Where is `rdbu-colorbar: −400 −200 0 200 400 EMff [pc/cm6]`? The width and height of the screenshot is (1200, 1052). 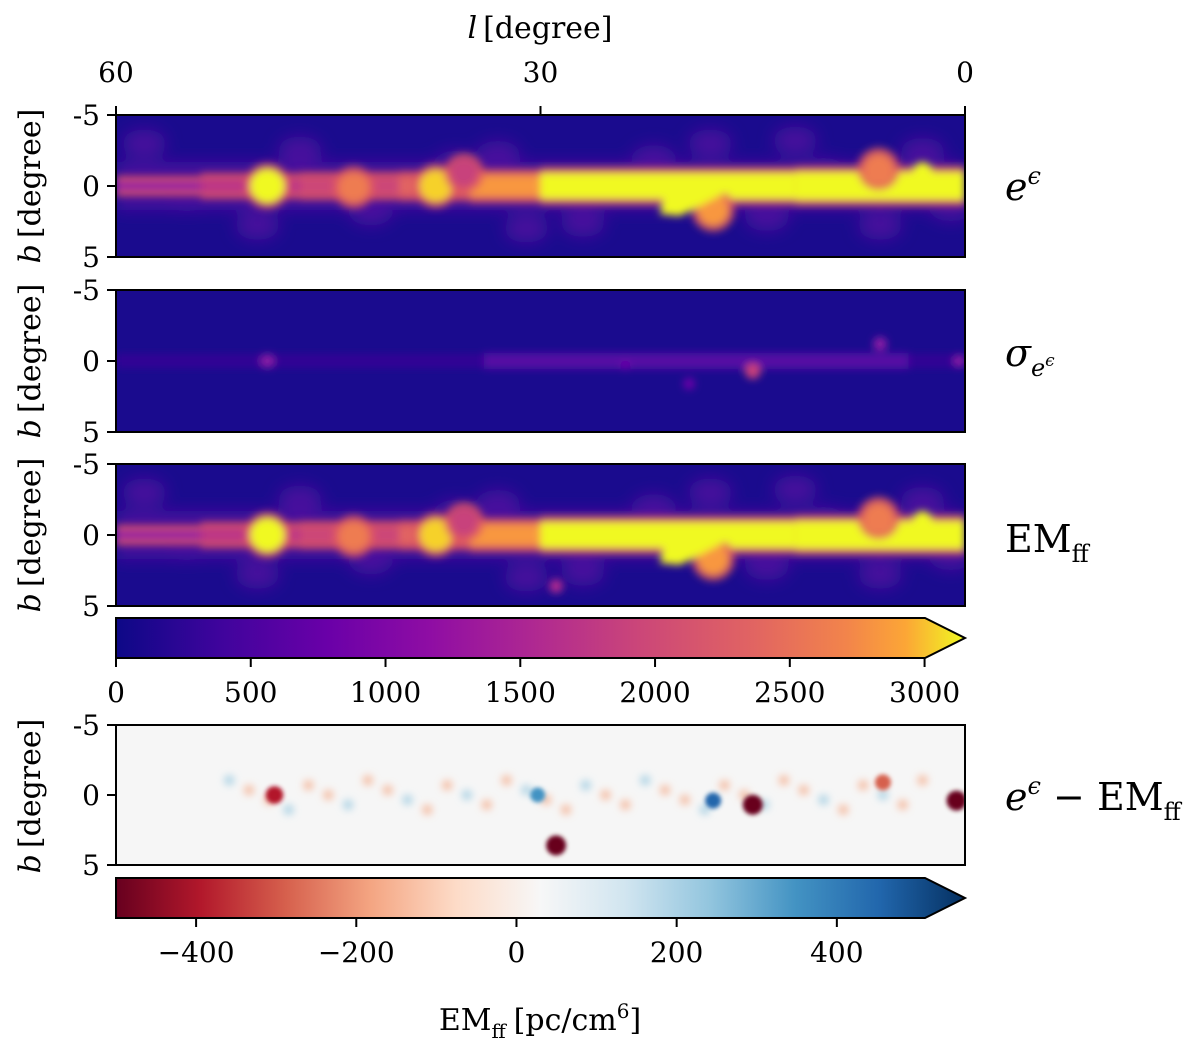 rdbu-colorbar: −400 −200 0 200 400 EMff [pc/cm6] is located at coordinates (541, 960).